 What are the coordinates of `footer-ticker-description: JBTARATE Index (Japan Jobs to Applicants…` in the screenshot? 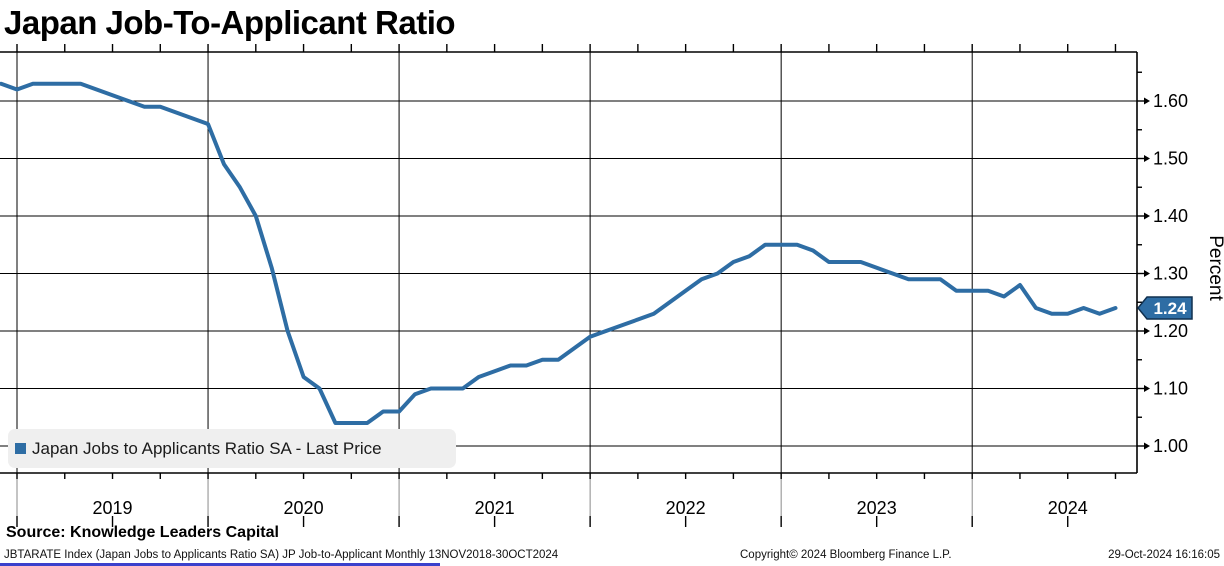 It's located at (281, 555).